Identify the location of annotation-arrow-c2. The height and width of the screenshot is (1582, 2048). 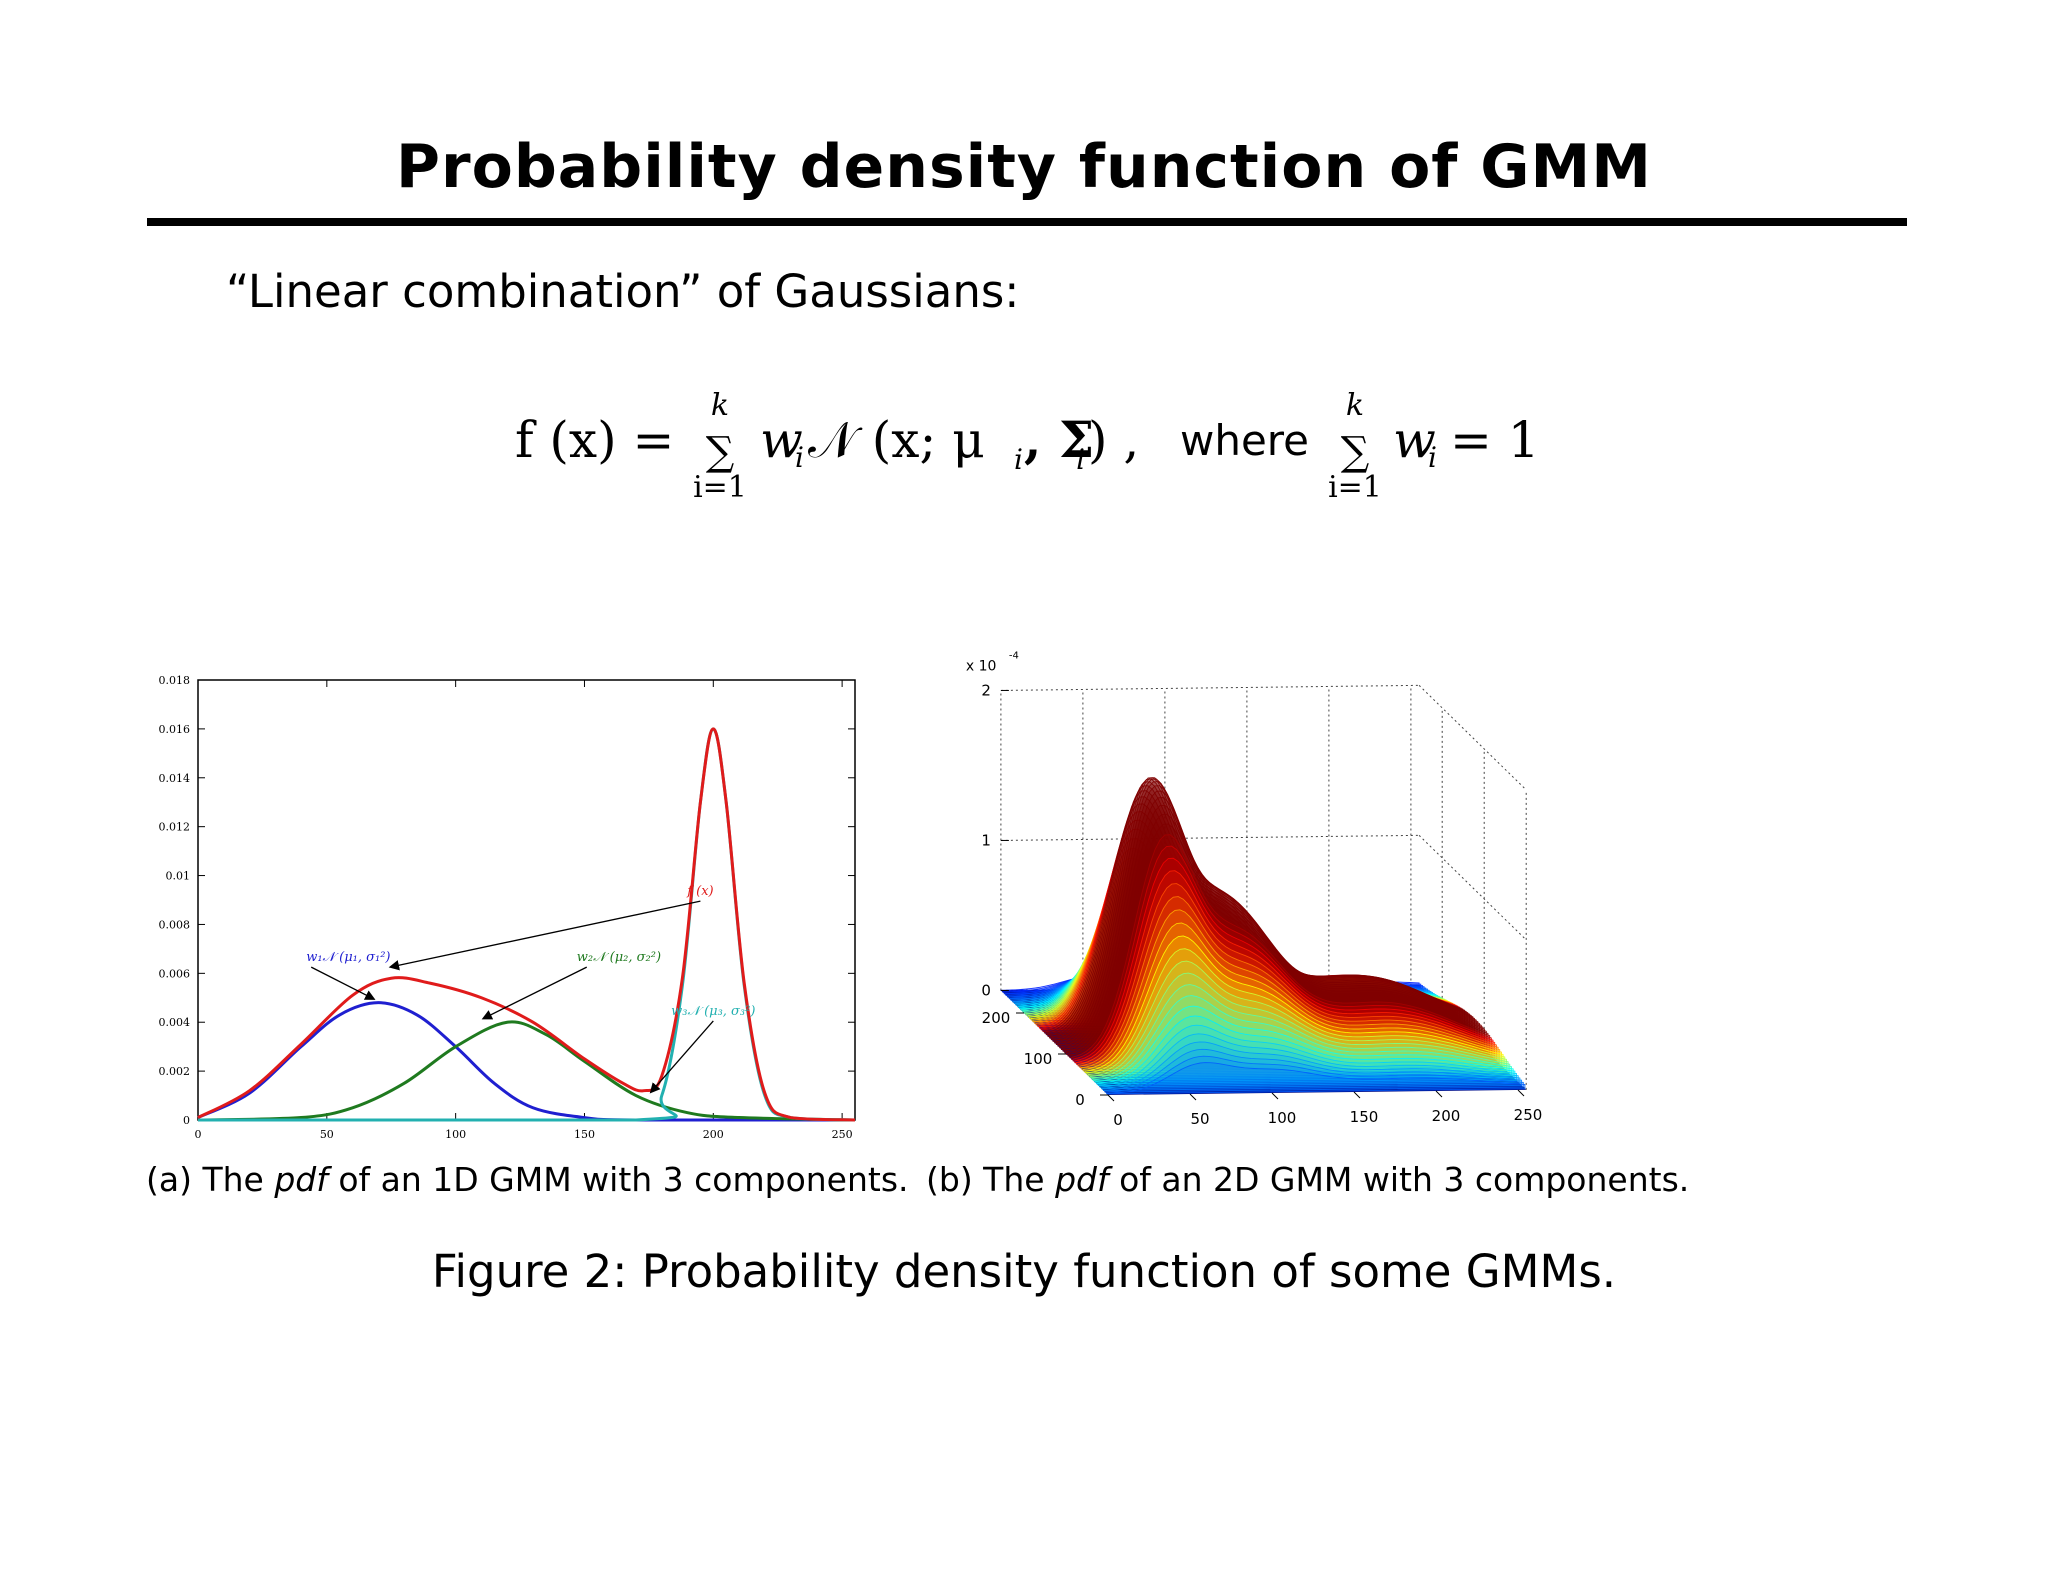
(534, 993).